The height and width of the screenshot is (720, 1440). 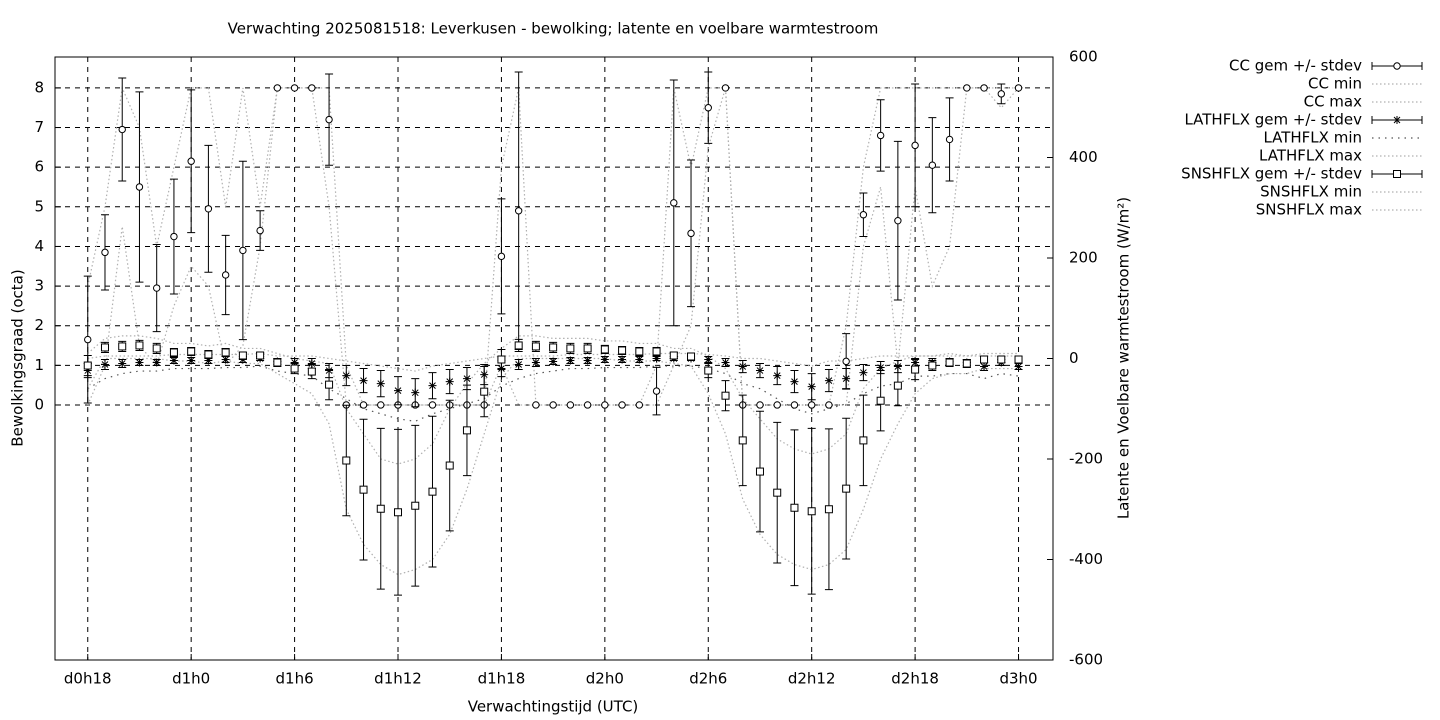 I want to click on legend-label: SNSHFLX max, so click(x=1309, y=210).